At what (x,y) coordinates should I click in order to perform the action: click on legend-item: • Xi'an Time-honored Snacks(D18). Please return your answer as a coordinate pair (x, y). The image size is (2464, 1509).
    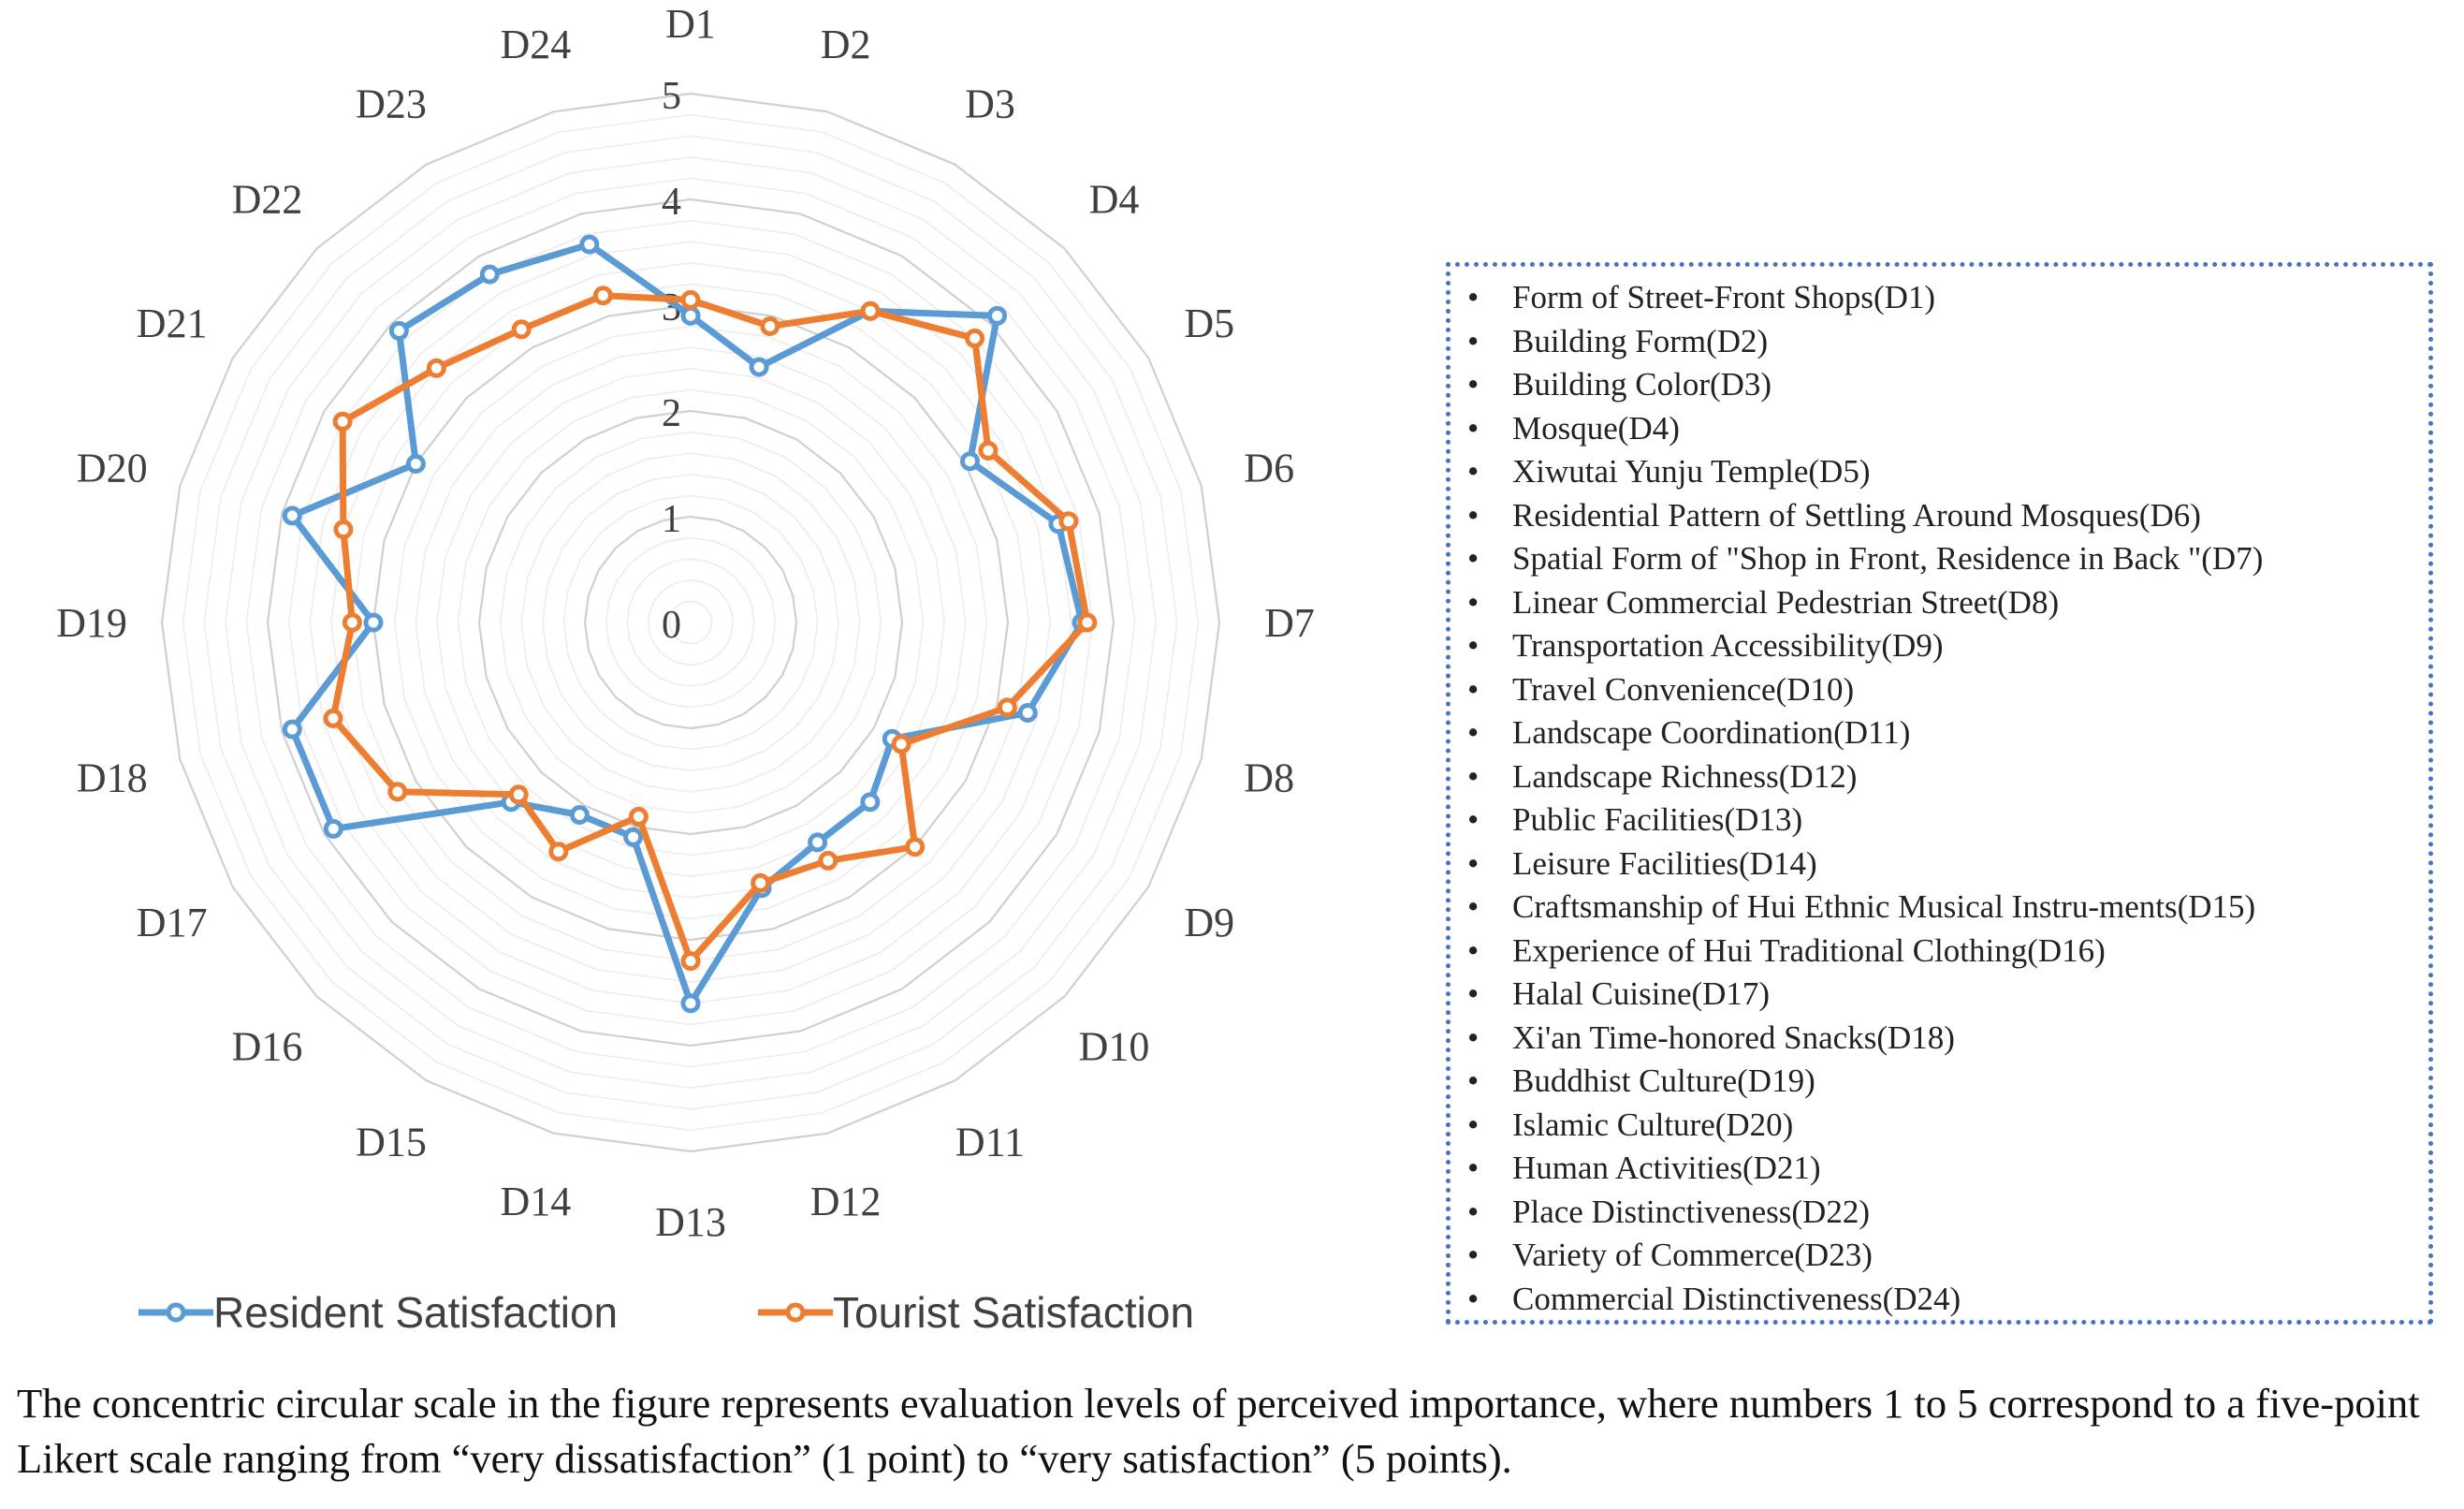
    Looking at the image, I should click on (1939, 1039).